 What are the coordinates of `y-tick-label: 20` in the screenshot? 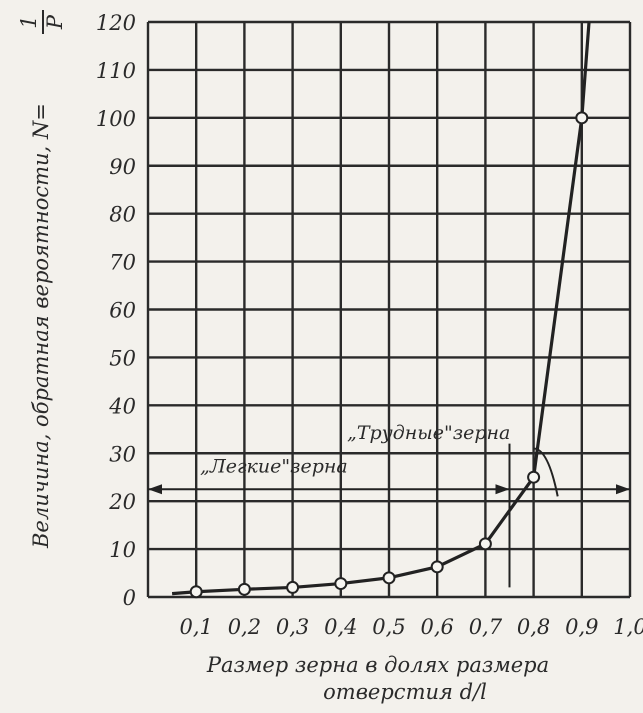 It's located at (122, 502).